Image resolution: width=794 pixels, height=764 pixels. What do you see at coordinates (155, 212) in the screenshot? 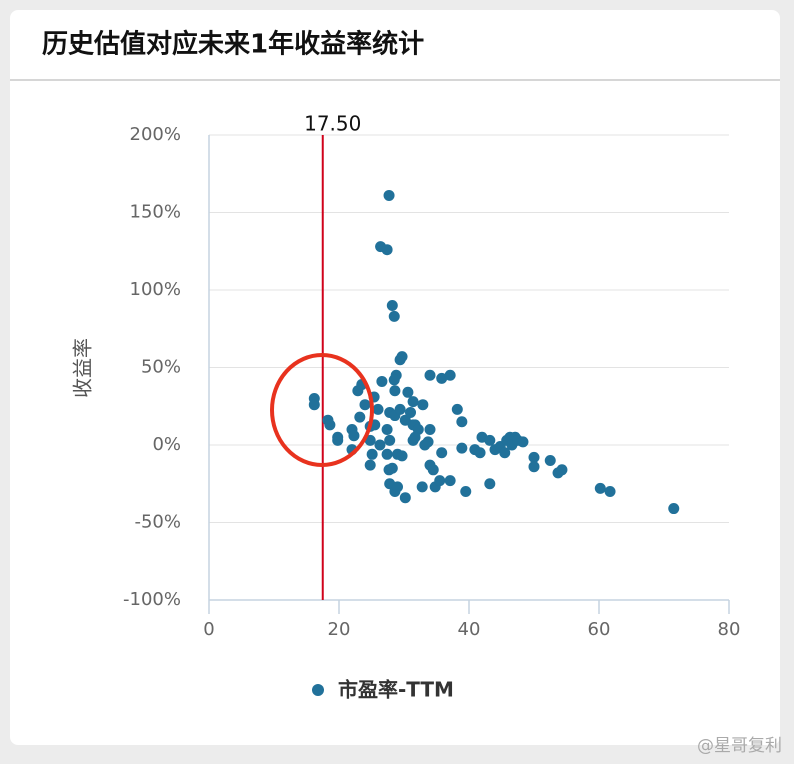
I see `y-tick-label: 150%` at bounding box center [155, 212].